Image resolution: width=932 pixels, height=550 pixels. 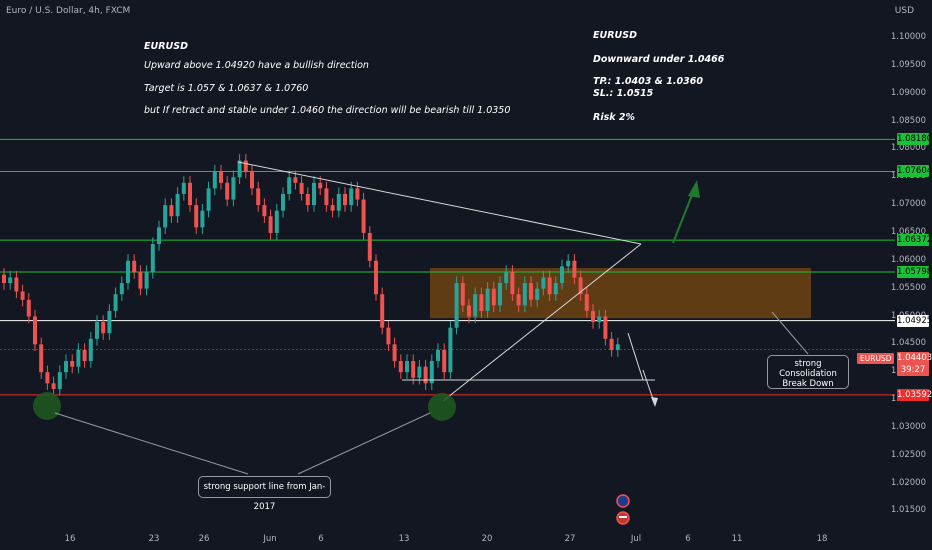 I want to click on current-price-tag: 1.04403 39:27, so click(x=914, y=364).